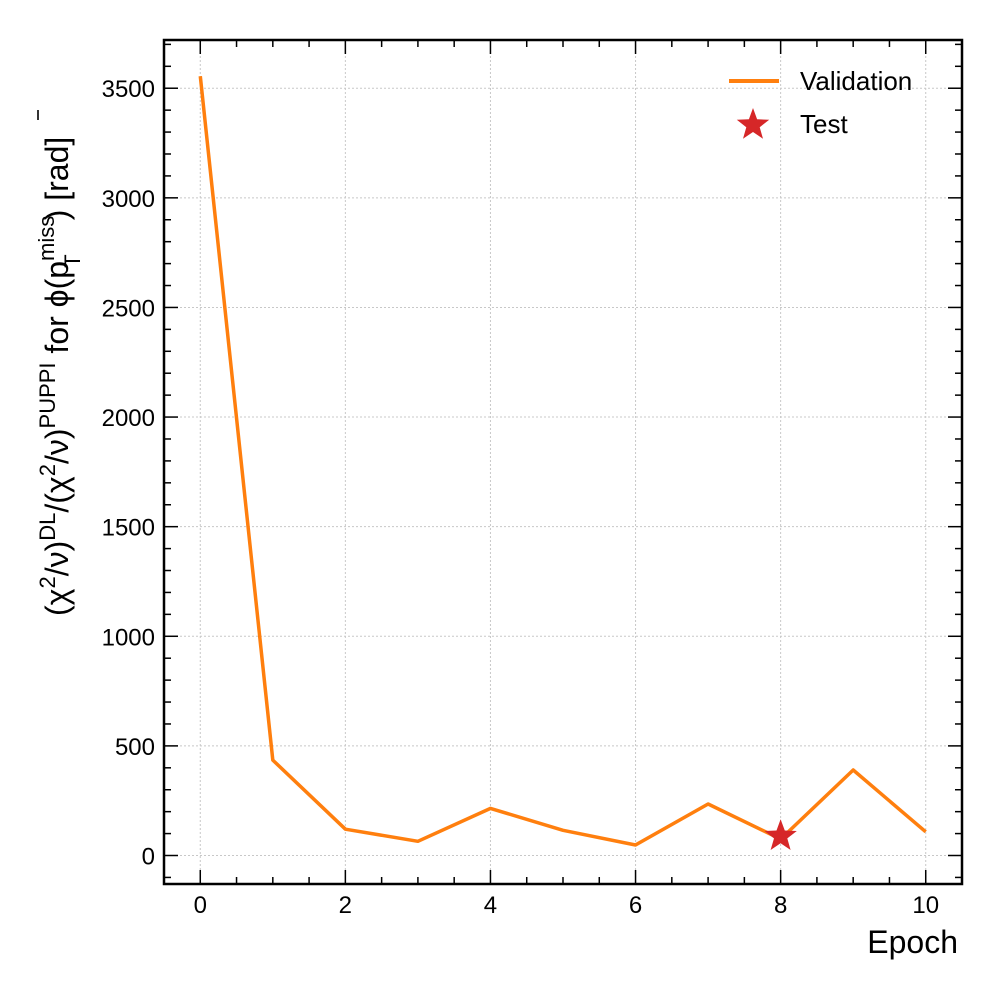  What do you see at coordinates (912, 942) in the screenshot?
I see `x-axis-label: Epoch` at bounding box center [912, 942].